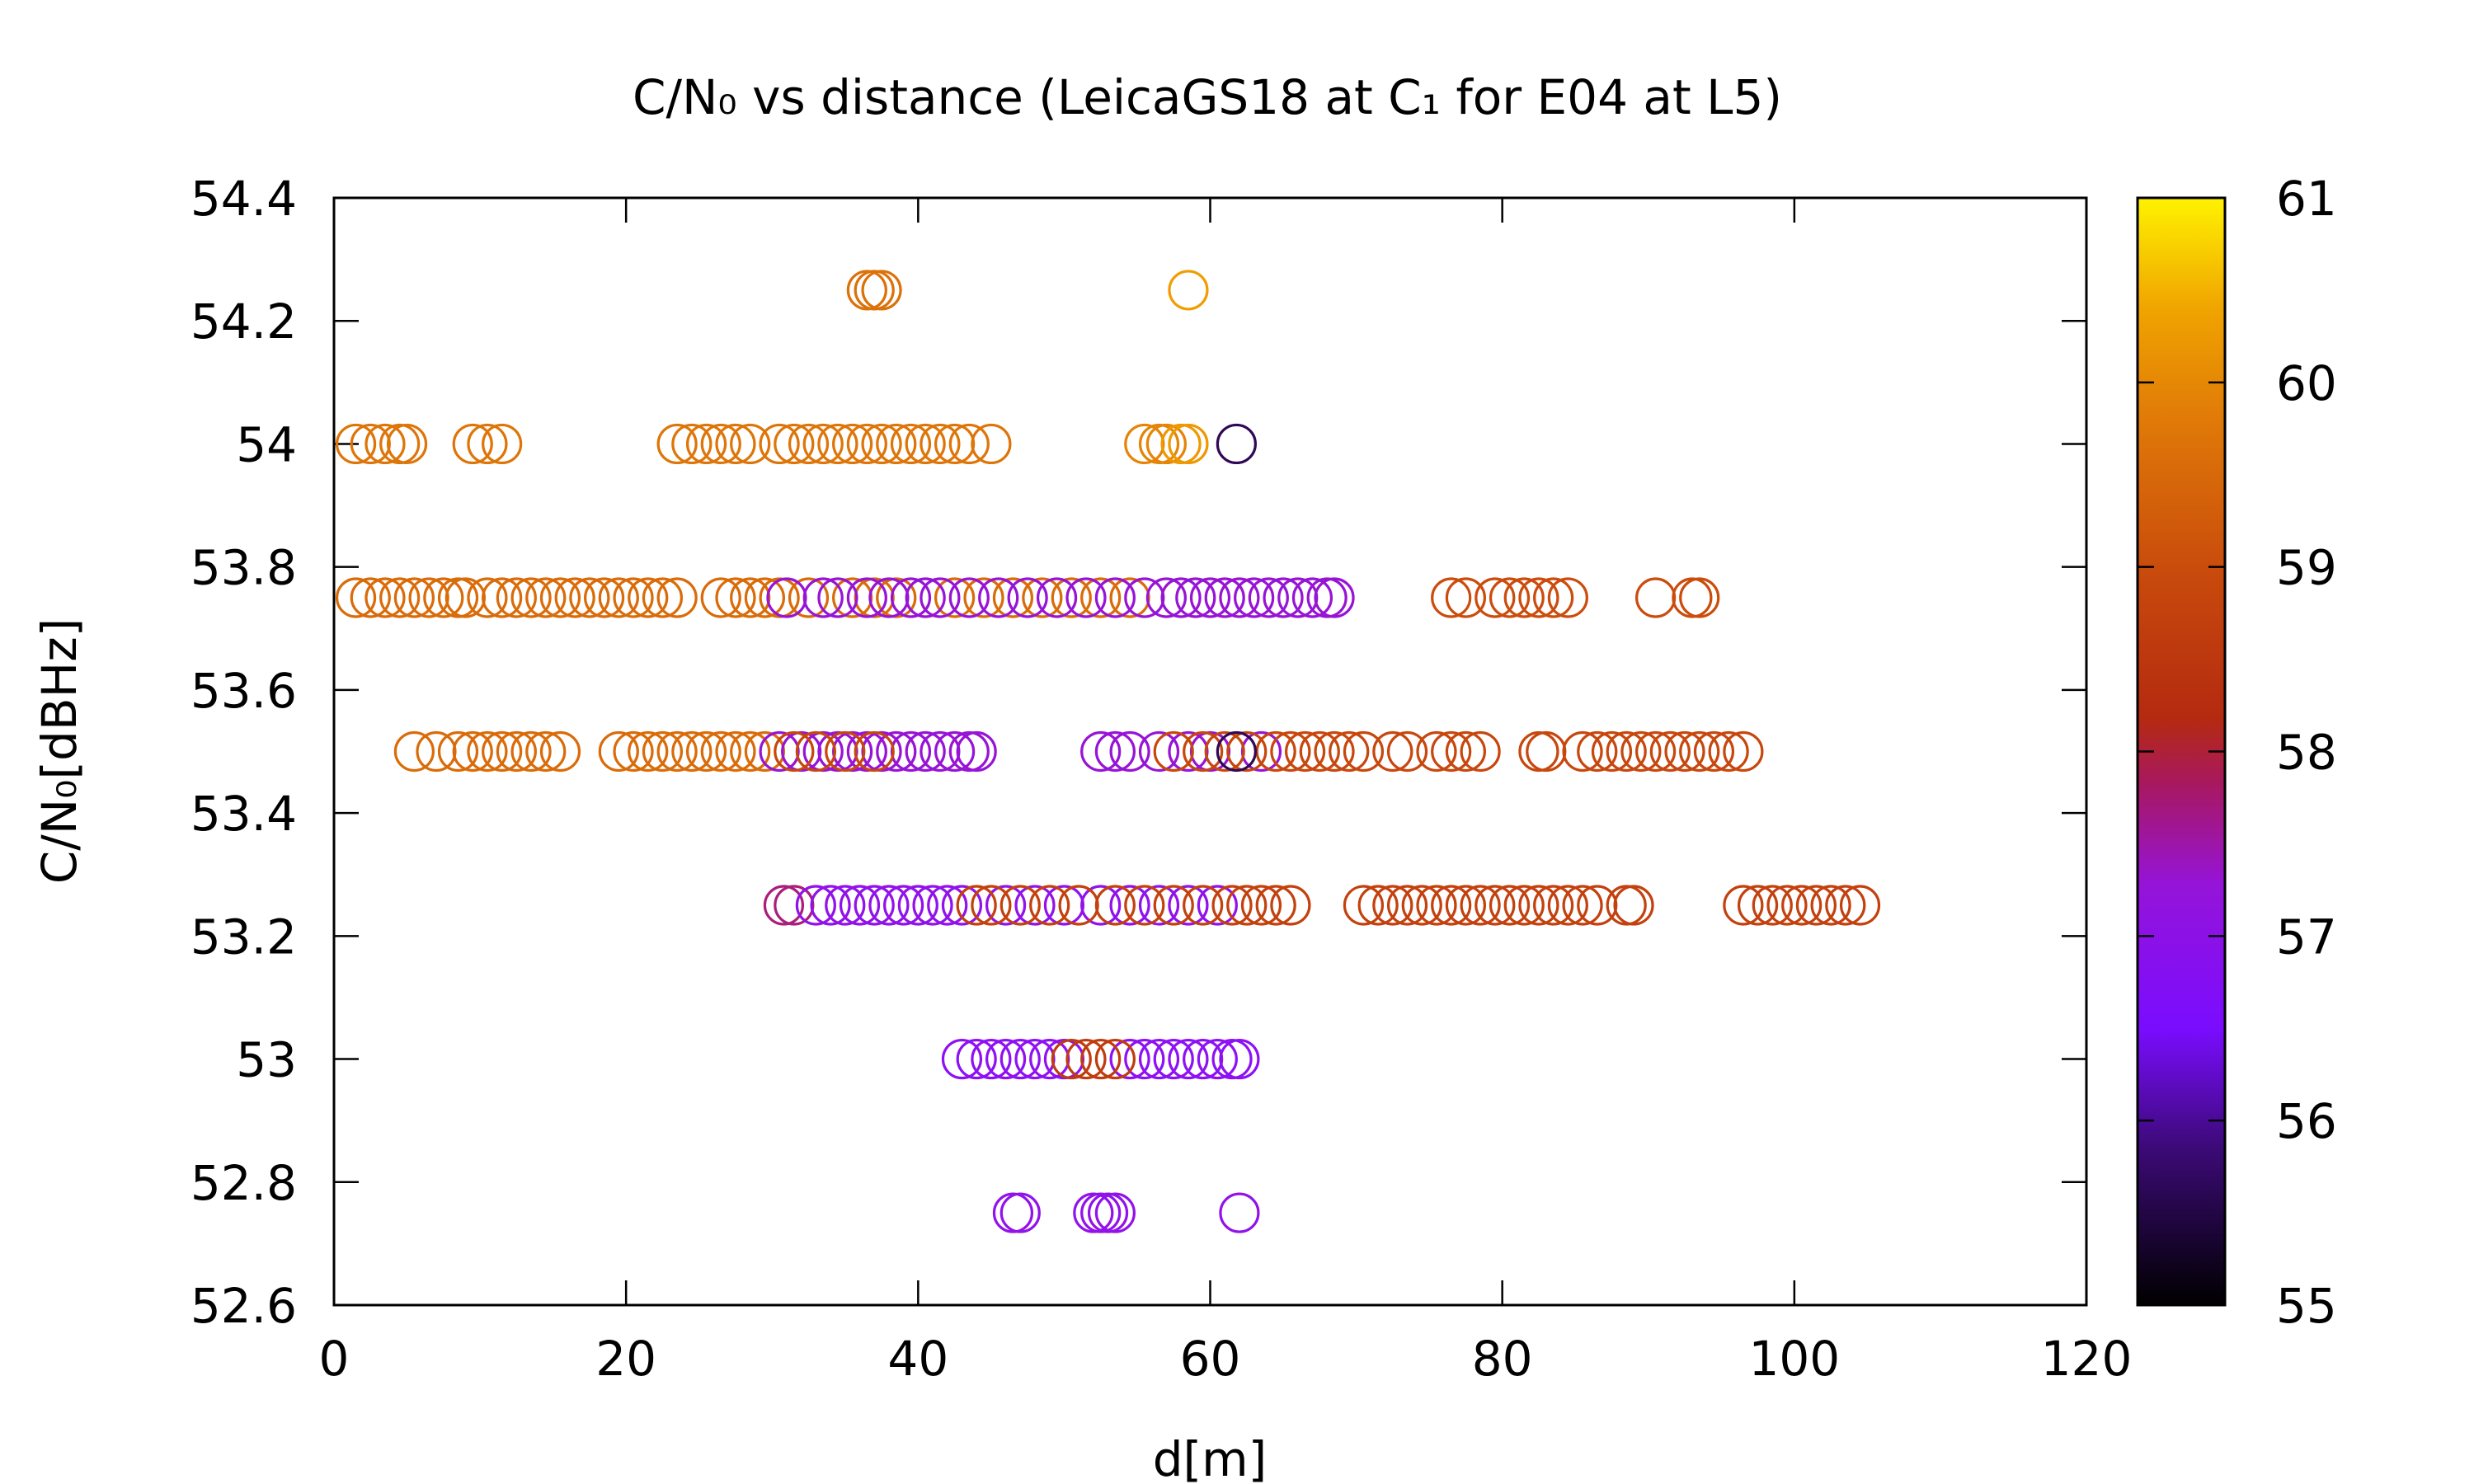 The width and height of the screenshot is (2474, 1484). What do you see at coordinates (2237, 752) in the screenshot?
I see `colorbar-ticks: 55 56 57 58 59 60 61` at bounding box center [2237, 752].